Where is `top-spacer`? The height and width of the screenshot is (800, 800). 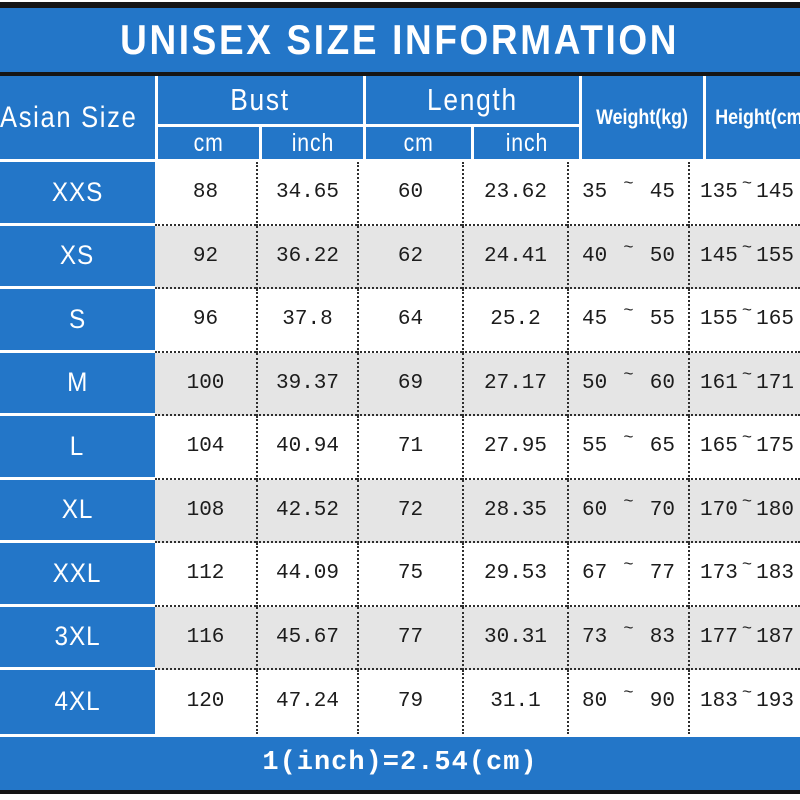
top-spacer is located at coordinates (400, 1).